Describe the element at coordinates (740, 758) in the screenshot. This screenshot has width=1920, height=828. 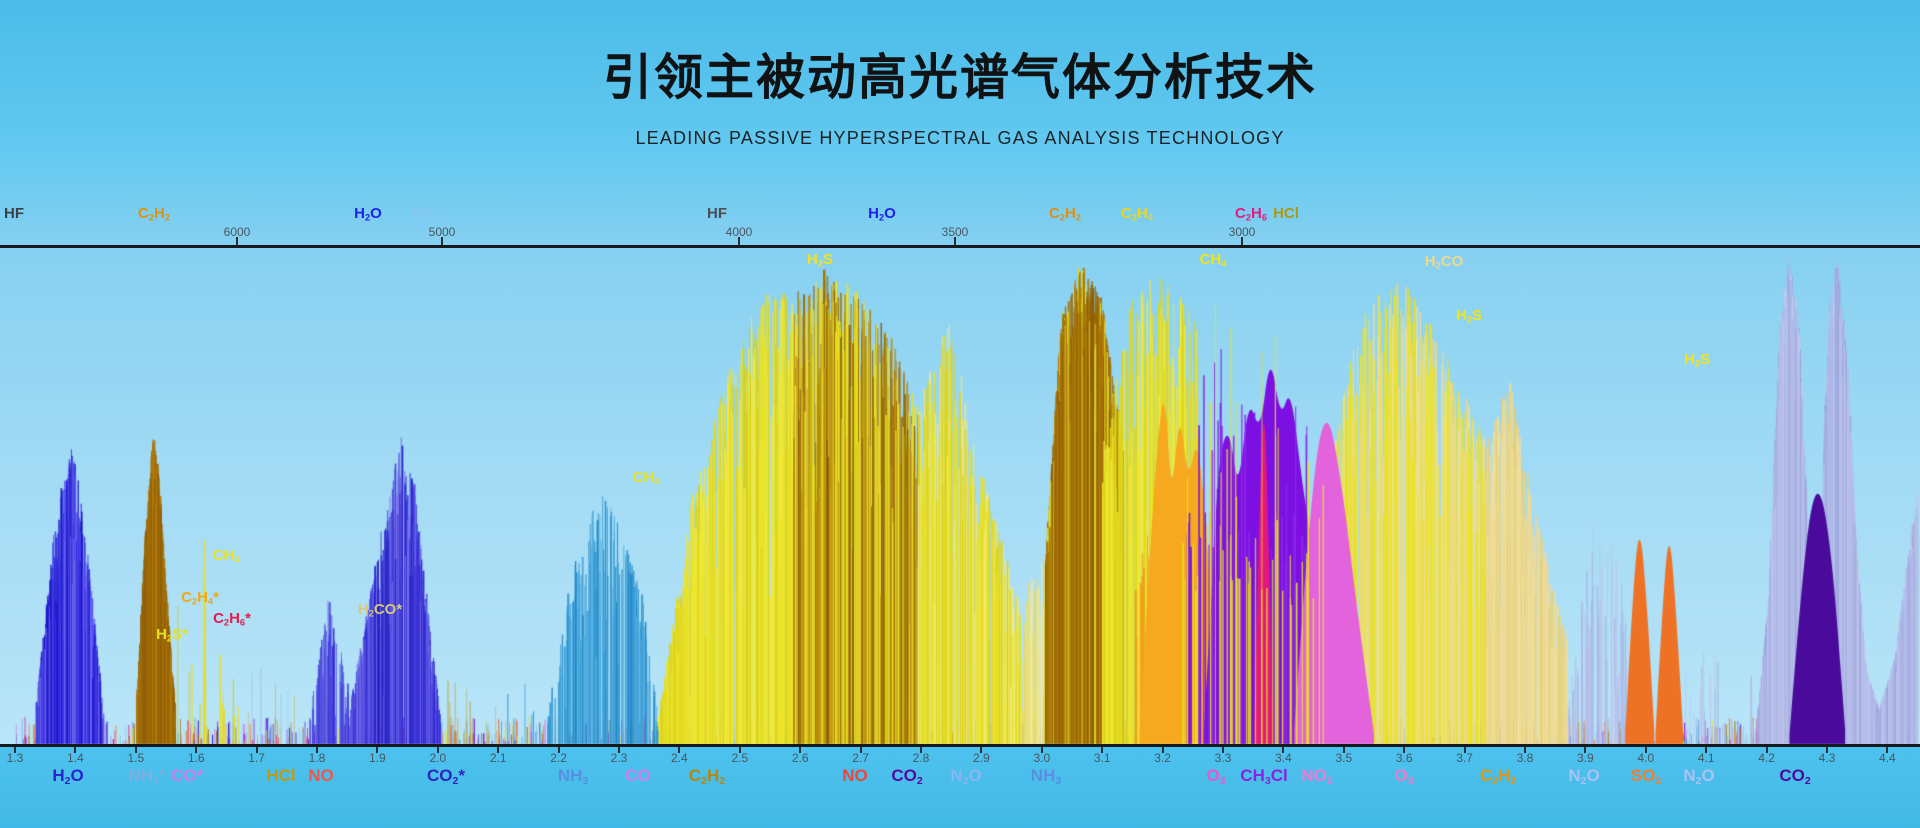
I see `wavelength-tick-label: 2.5` at that location.